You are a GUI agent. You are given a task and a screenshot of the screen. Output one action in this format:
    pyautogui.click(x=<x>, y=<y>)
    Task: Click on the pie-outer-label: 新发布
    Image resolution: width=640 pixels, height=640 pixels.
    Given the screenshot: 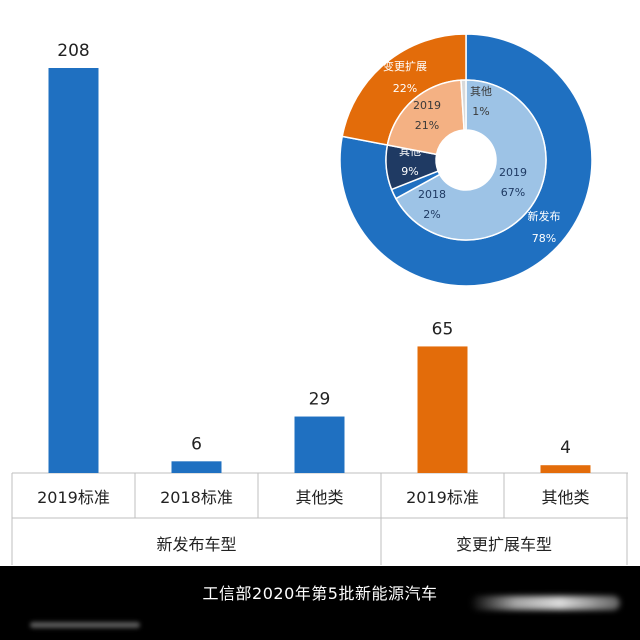 What is the action you would take?
    pyautogui.click(x=544, y=216)
    